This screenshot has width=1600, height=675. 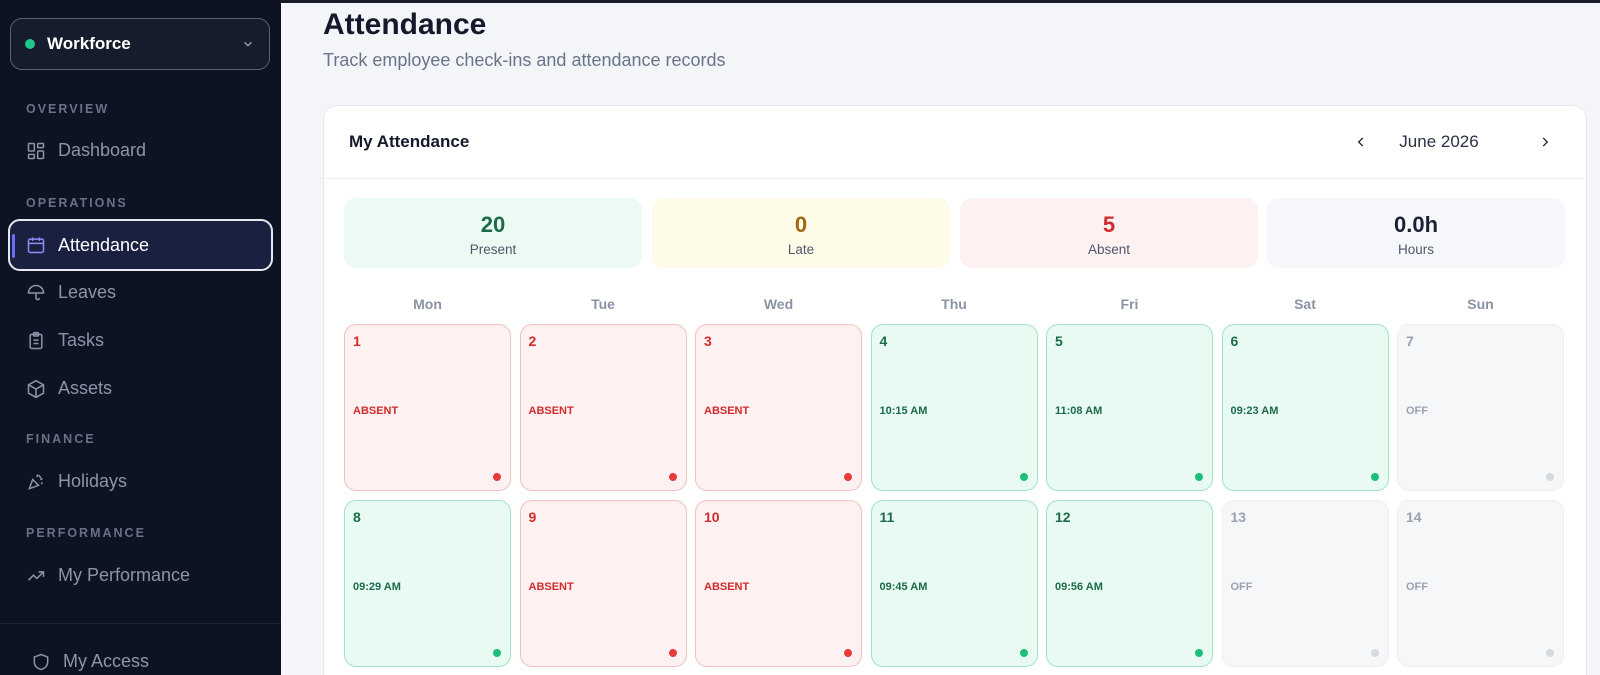 What do you see at coordinates (493, 224) in the screenshot?
I see `stat-value: 20` at bounding box center [493, 224].